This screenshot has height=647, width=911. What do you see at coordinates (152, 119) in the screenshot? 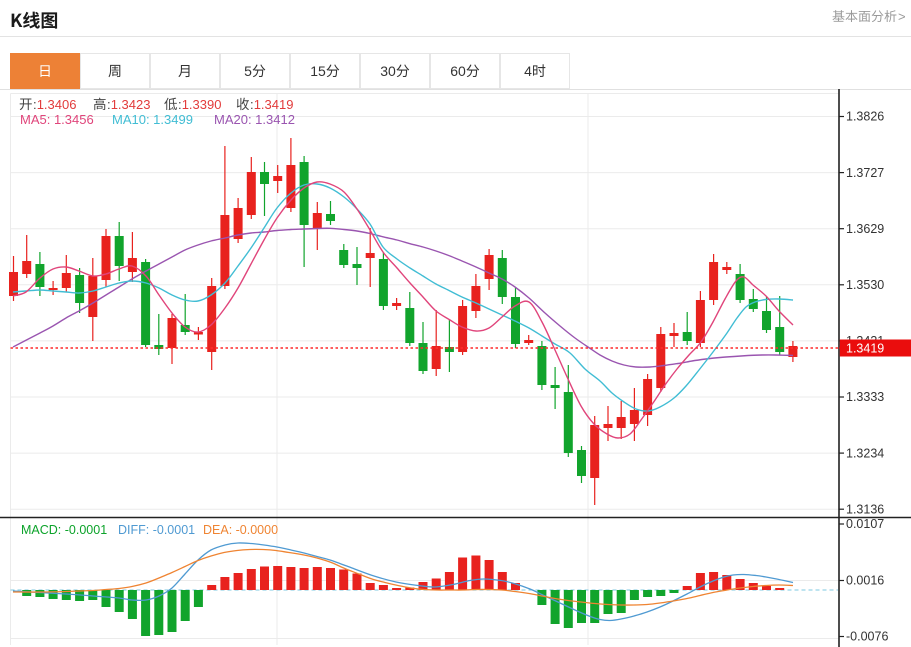
I see `svg-text: MA10: 1.3499` at bounding box center [152, 119].